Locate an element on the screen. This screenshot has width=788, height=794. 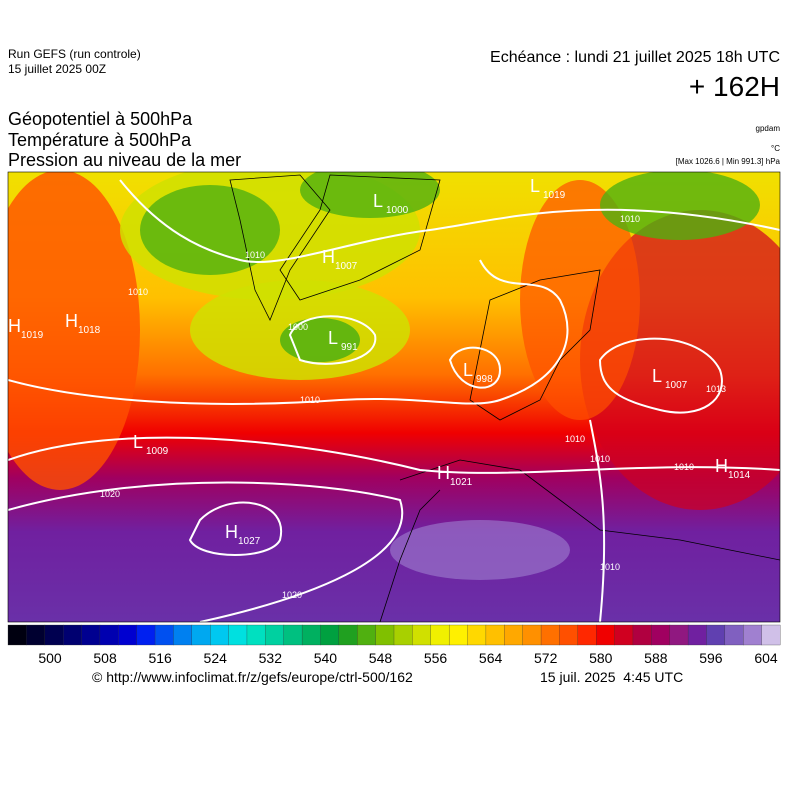
colorbar-label: 548 is located at coordinates (381, 658).